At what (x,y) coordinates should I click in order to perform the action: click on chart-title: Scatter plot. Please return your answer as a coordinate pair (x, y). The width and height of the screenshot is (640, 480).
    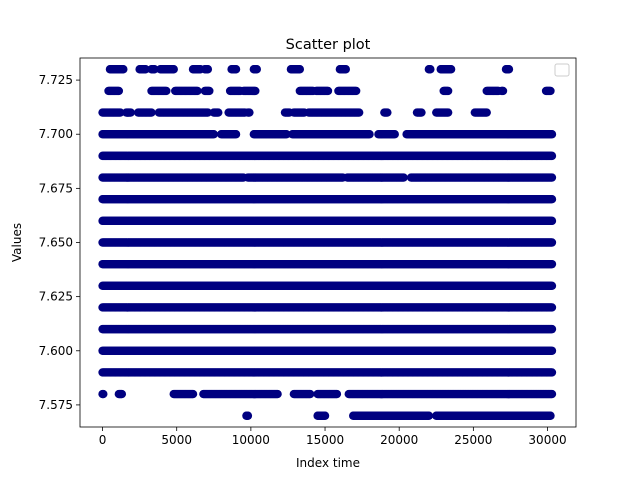
    Looking at the image, I should click on (328, 45).